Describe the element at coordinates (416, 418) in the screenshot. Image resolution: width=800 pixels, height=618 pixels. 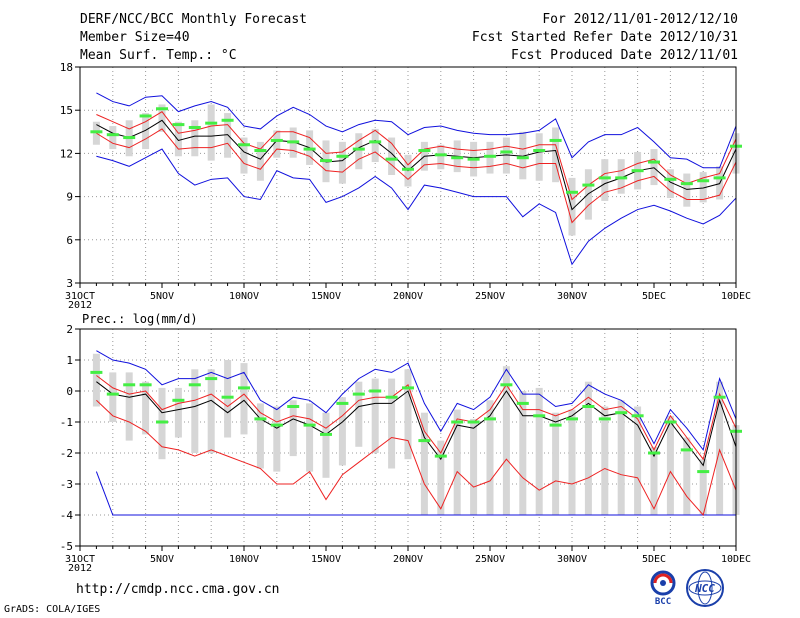
I see `prec-upper-spread-line` at that location.